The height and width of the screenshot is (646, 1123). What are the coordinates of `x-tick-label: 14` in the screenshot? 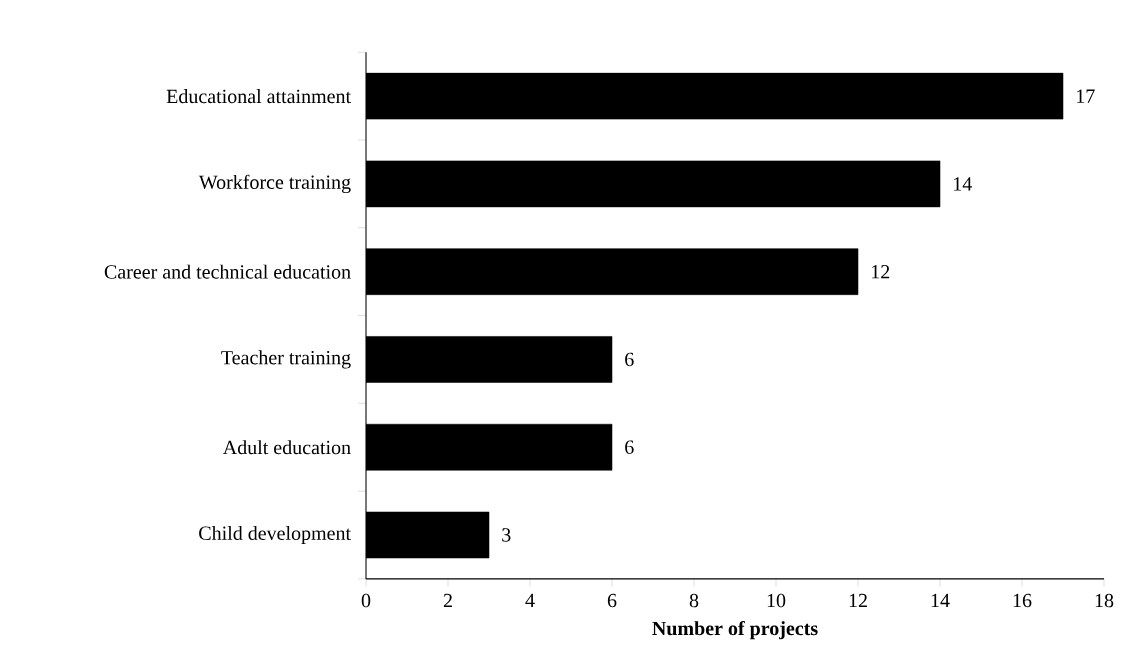 It's located at (940, 600).